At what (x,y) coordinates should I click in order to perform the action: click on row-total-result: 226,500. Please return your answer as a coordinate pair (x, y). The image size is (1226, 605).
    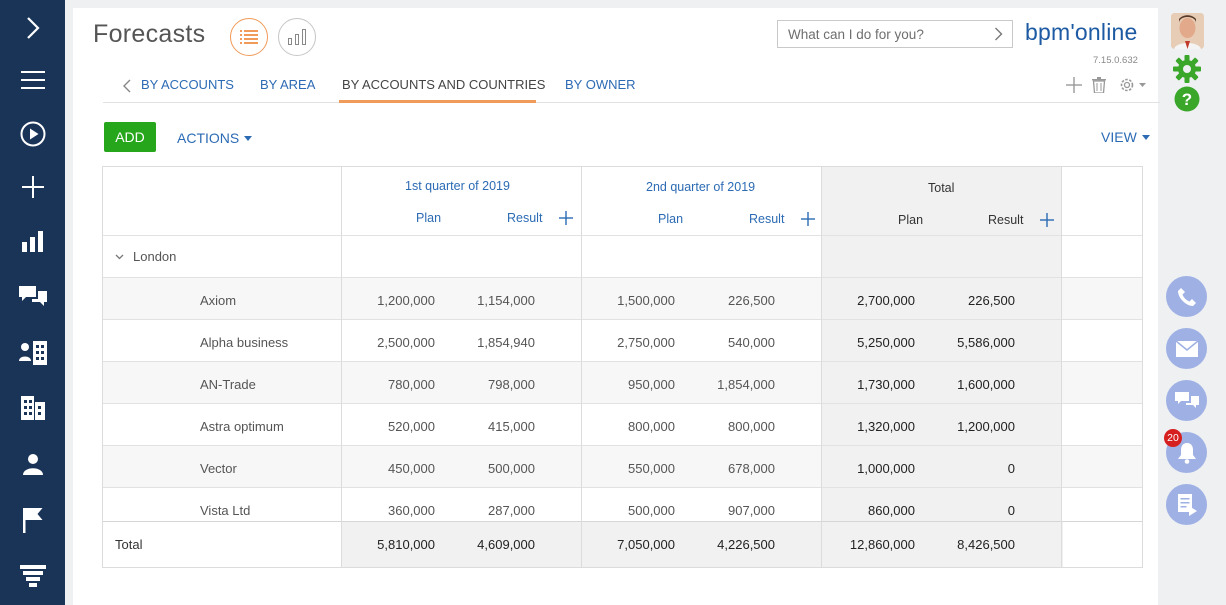
    Looking at the image, I should click on (991, 300).